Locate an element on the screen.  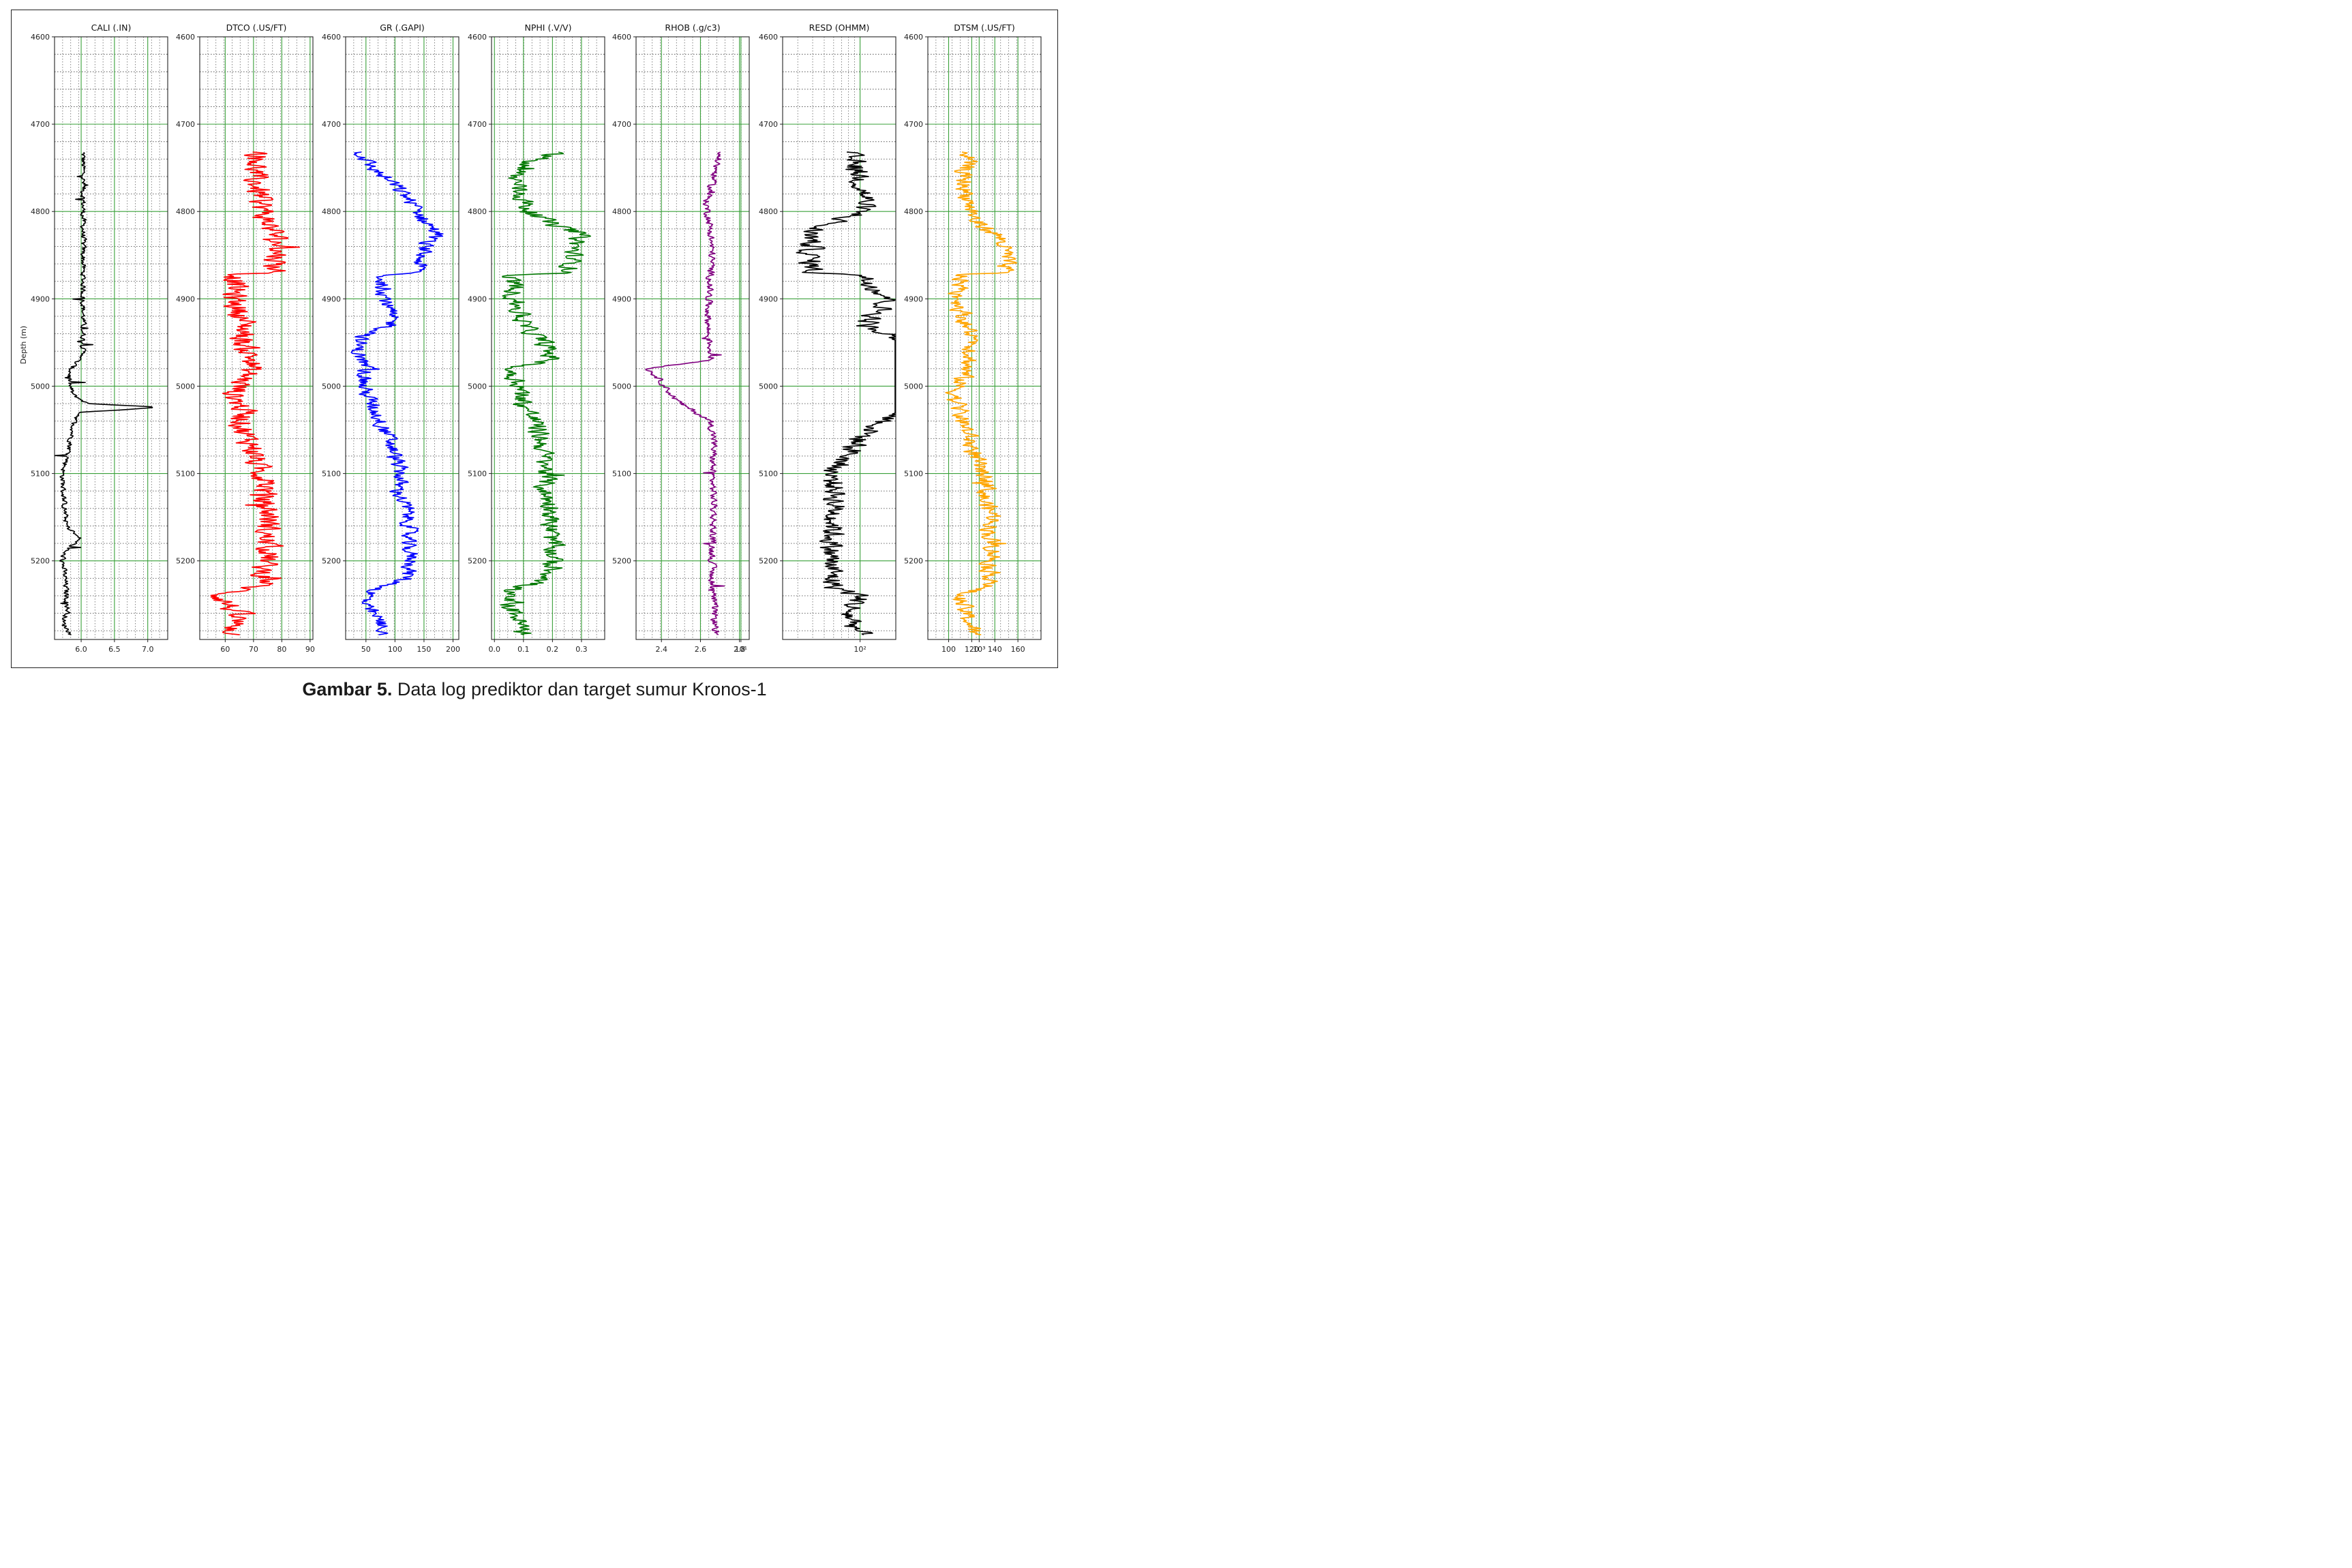
track-title: DTSM (.US/FT) is located at coordinates (984, 27).